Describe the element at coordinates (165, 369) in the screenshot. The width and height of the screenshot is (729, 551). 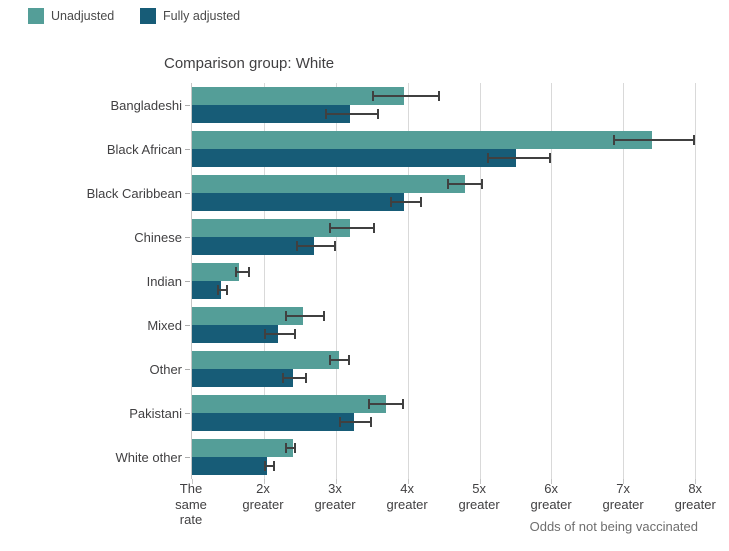
I see `category-label: Other` at that location.